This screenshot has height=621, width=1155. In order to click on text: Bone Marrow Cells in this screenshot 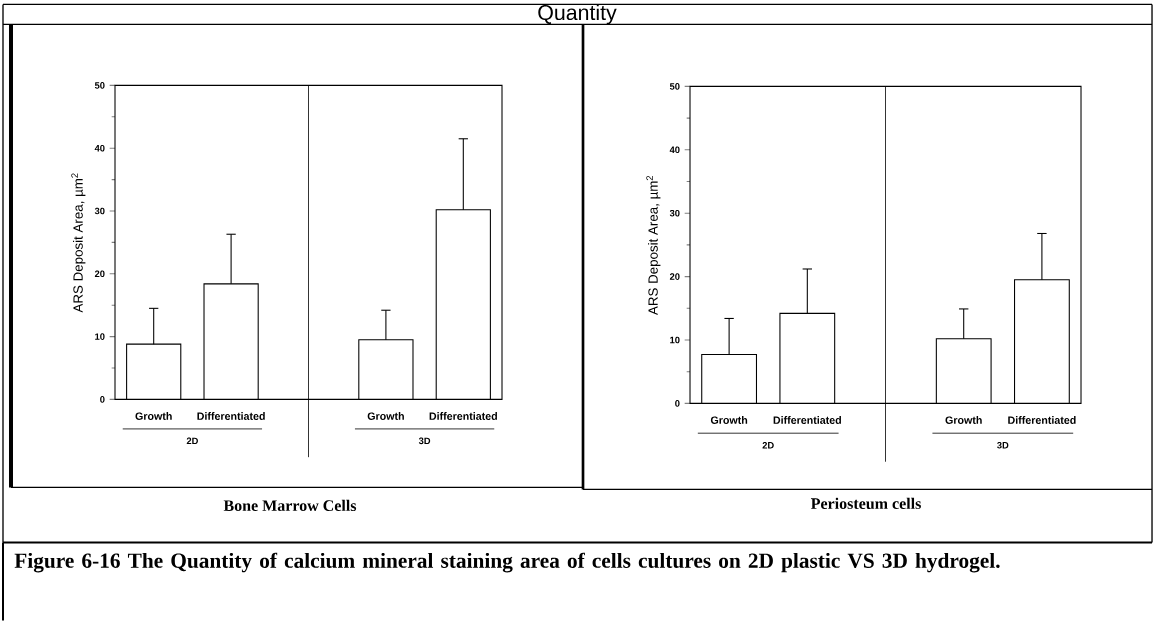, I will do `click(290, 505)`.